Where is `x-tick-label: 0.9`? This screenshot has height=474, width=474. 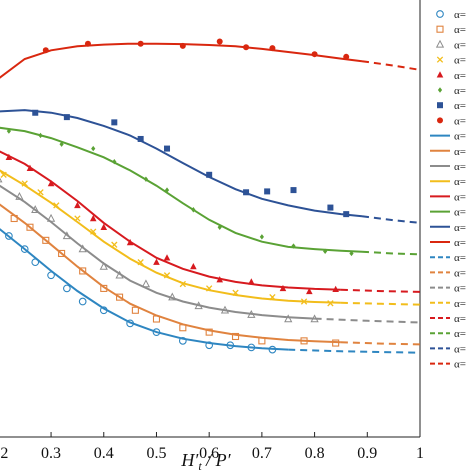
x-tick-label: 0.9 is located at coordinates (367, 453).